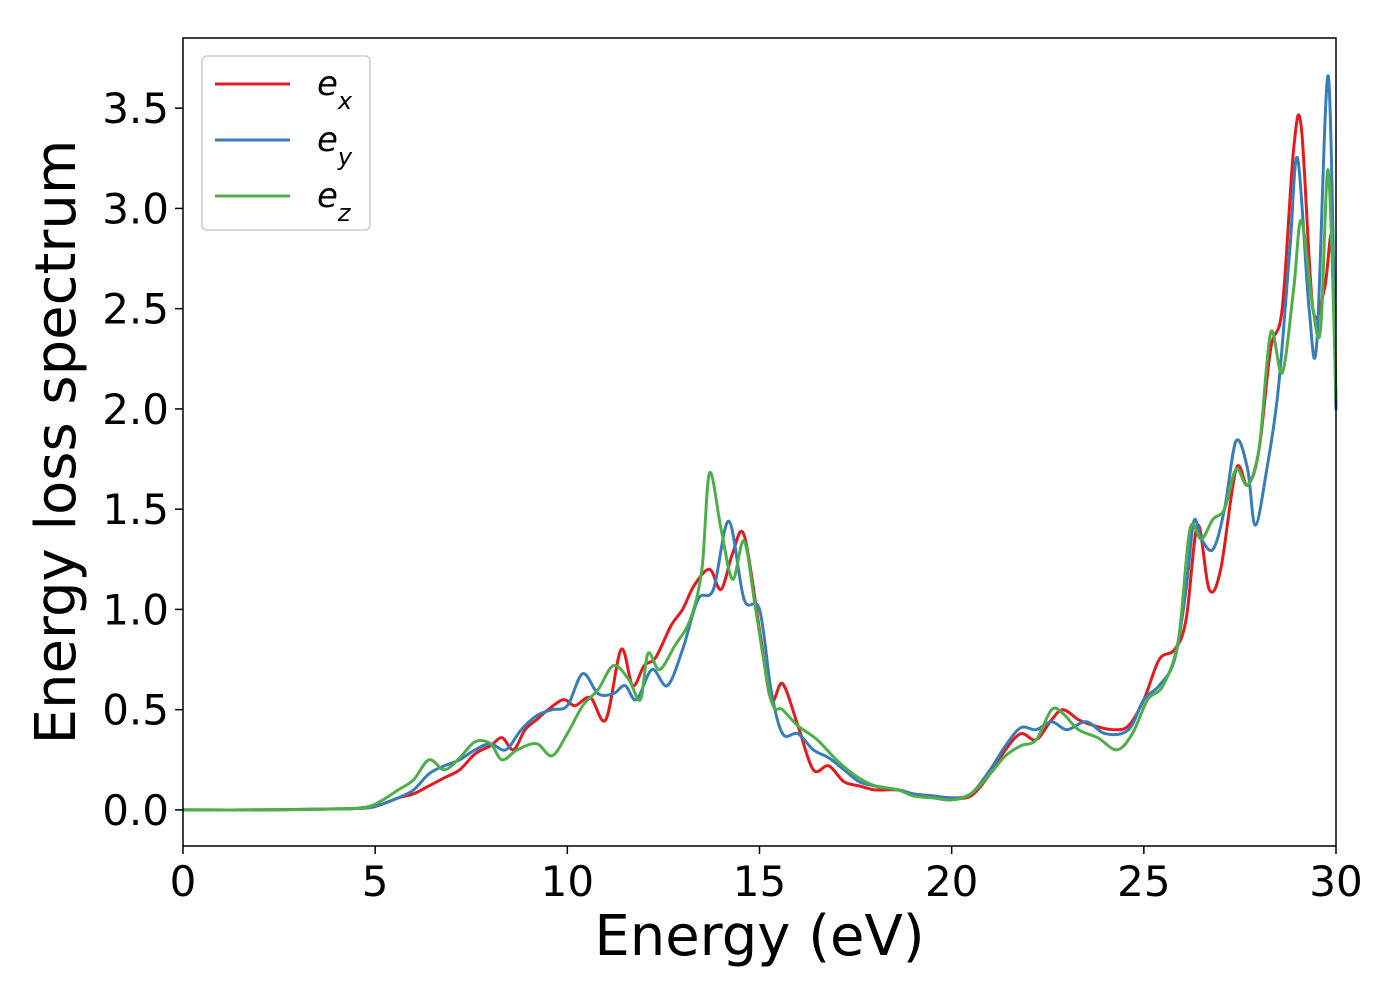  What do you see at coordinates (567, 881) in the screenshot?
I see `x-tick-label: 10` at bounding box center [567, 881].